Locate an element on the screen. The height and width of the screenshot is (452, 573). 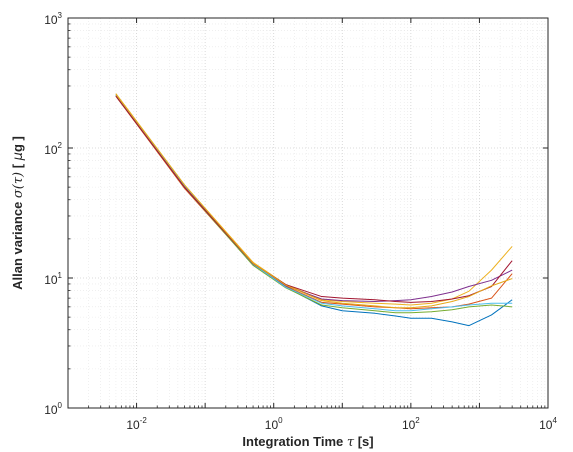
x-tick-label: 10⁻² is located at coordinates (136, 424).